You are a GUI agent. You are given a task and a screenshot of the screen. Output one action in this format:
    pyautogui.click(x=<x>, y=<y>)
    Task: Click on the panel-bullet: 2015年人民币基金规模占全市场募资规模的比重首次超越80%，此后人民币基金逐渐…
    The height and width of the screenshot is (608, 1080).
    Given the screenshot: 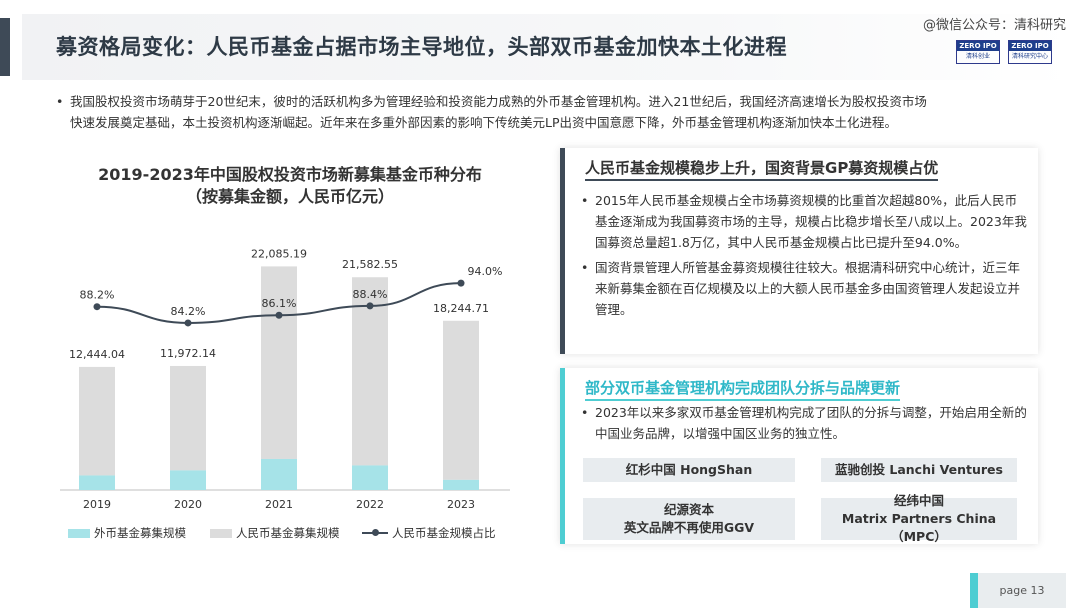 What is the action you would take?
    pyautogui.click(x=804, y=221)
    